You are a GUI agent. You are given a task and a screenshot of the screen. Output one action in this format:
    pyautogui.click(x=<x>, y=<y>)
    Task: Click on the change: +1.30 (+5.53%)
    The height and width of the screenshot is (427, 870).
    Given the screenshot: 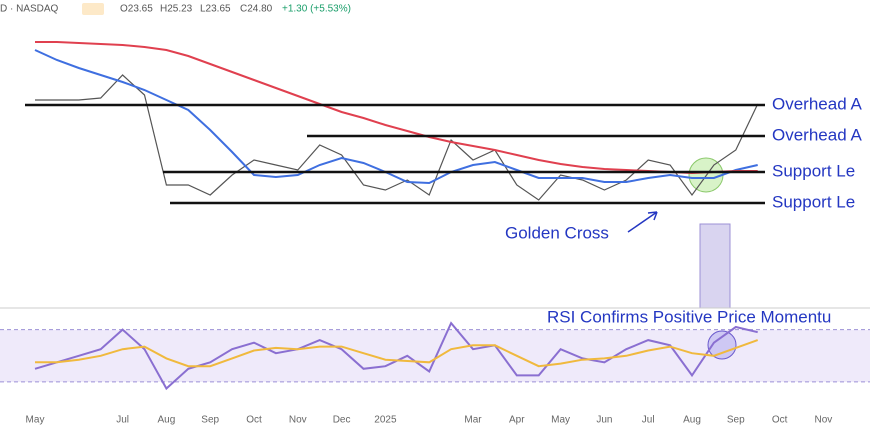 What is the action you would take?
    pyautogui.click(x=316, y=9)
    